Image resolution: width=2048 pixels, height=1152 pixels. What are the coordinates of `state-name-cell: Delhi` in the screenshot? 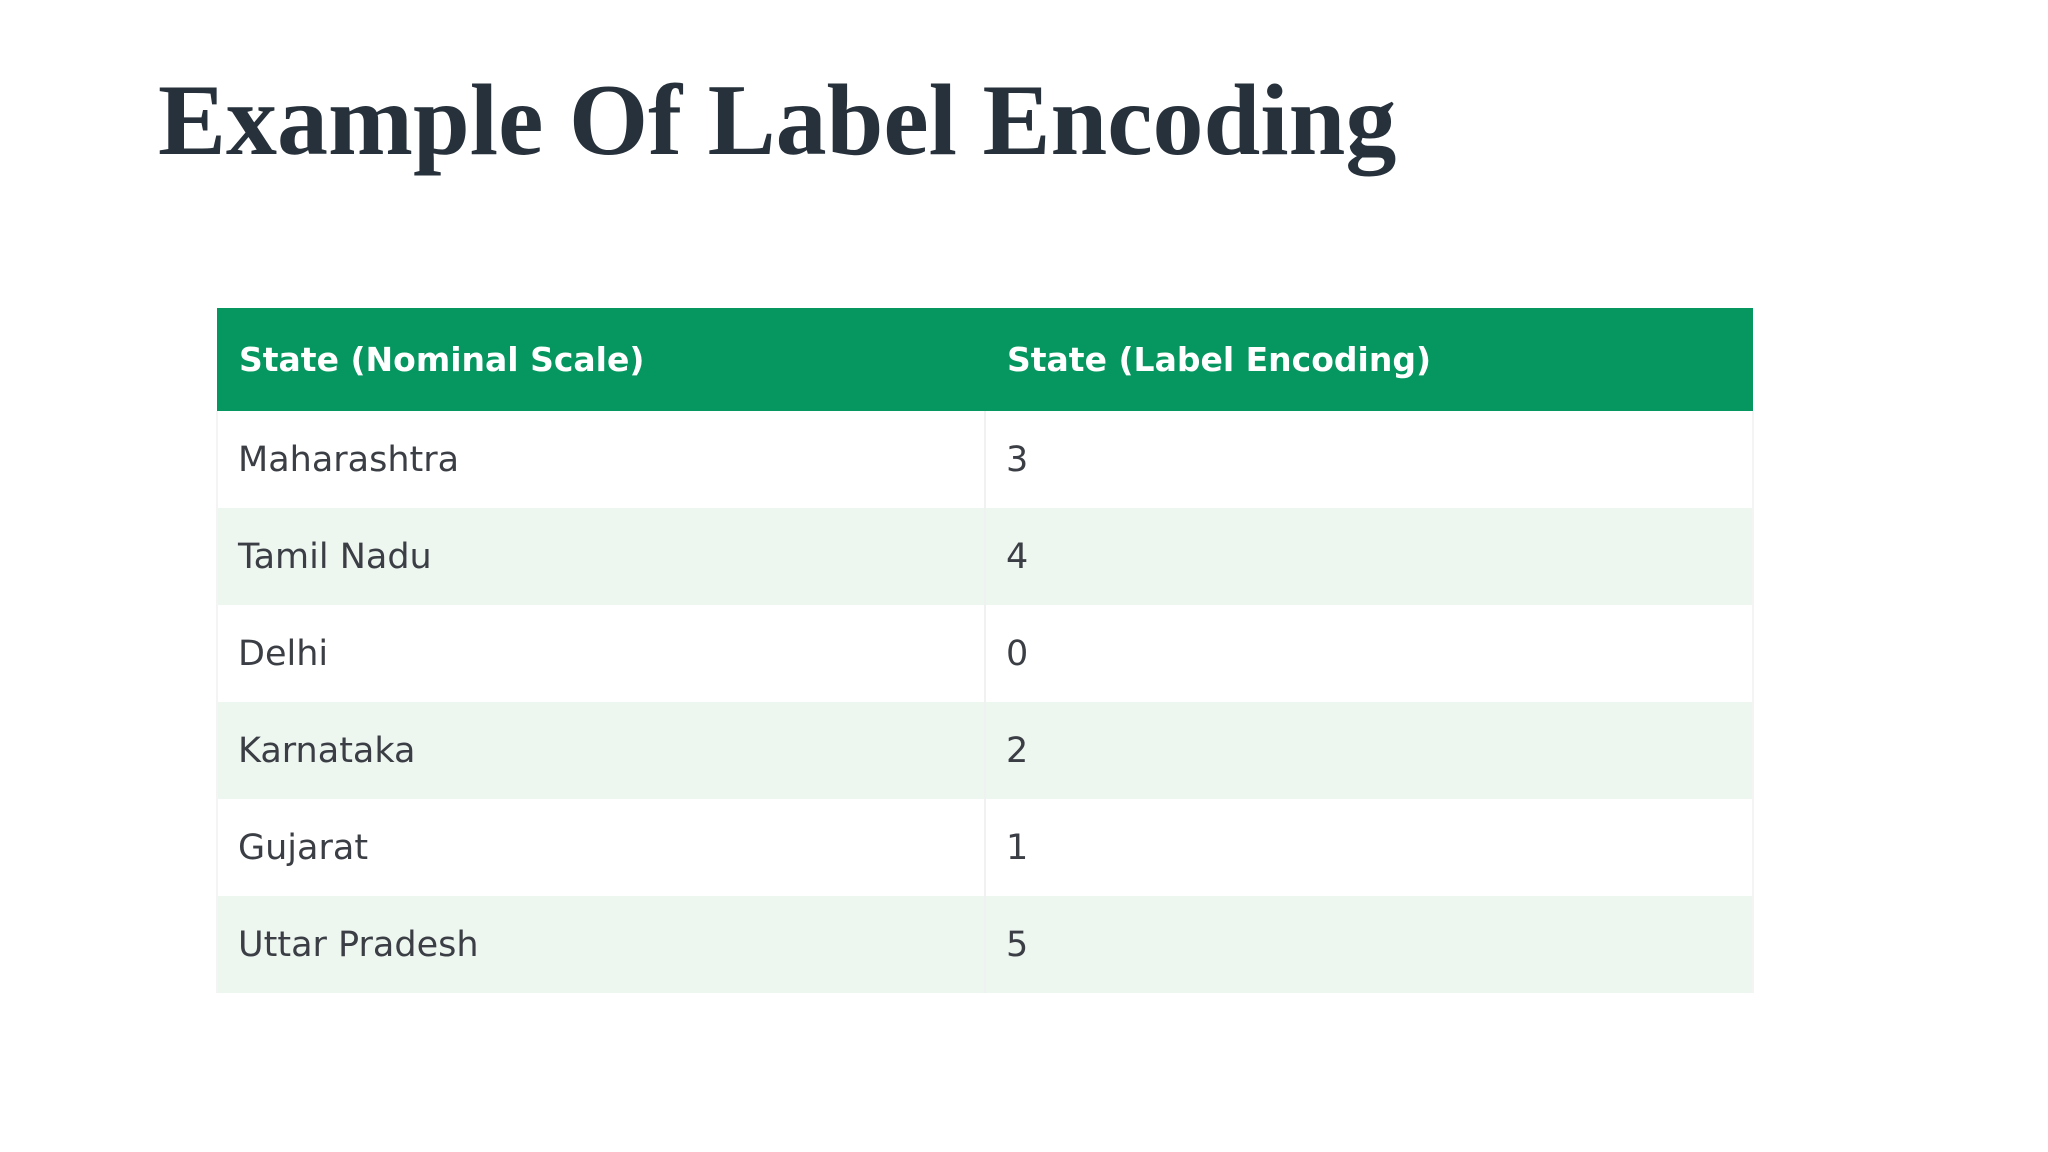 It's located at (600, 653).